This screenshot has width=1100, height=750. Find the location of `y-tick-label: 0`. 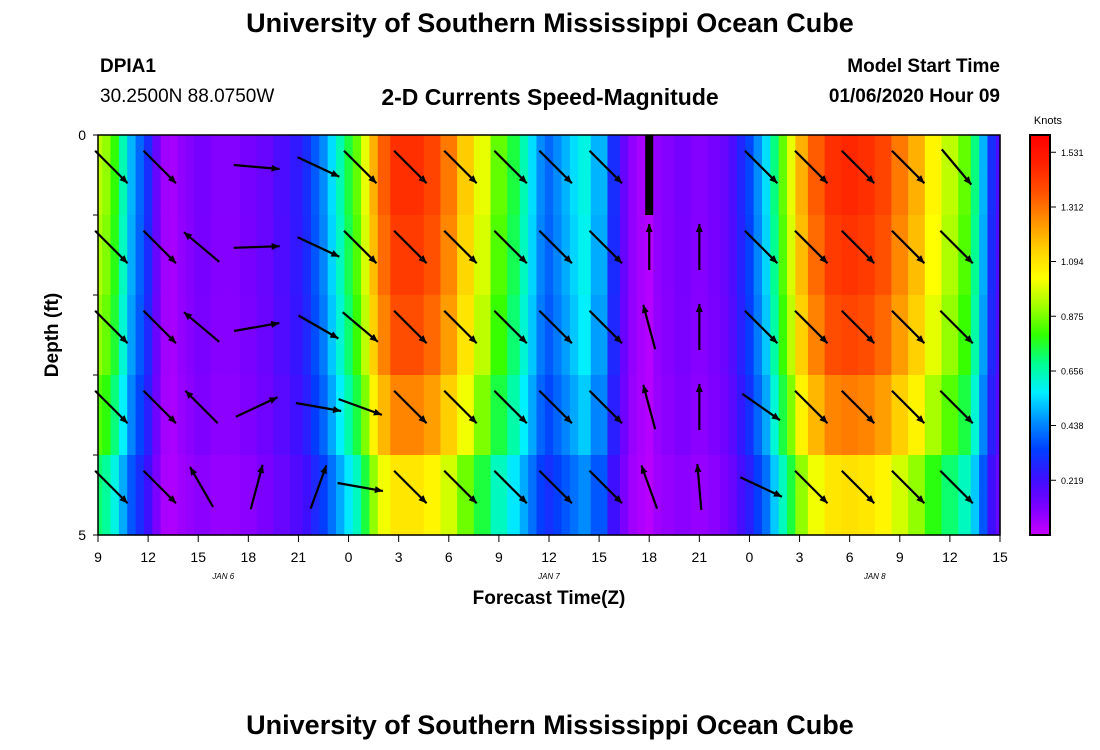

y-tick-label: 0 is located at coordinates (82, 135).